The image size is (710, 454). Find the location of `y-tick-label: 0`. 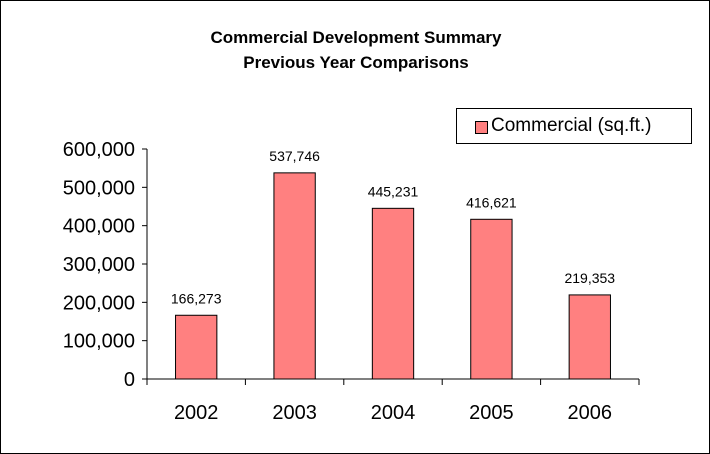

y-tick-label: 0 is located at coordinates (129, 380).